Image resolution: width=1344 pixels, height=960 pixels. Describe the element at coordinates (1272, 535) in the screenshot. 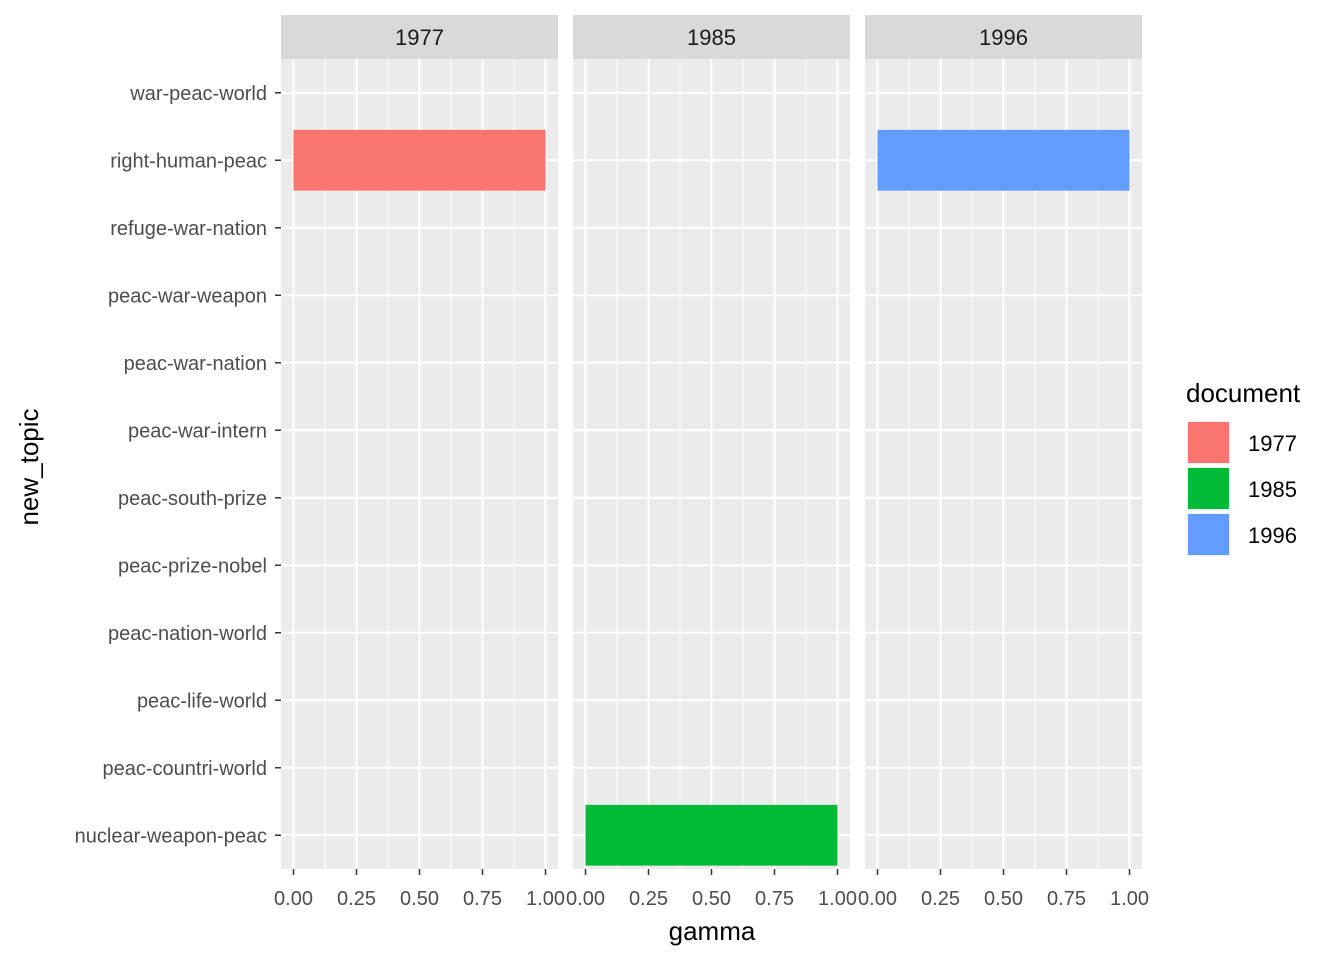

I see `legend-label-1996: 1996` at that location.